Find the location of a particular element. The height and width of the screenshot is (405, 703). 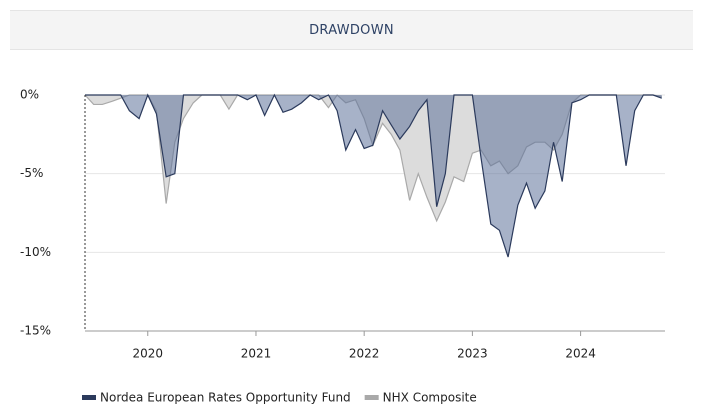

x-tick-label: 2020 is located at coordinates (147, 354).